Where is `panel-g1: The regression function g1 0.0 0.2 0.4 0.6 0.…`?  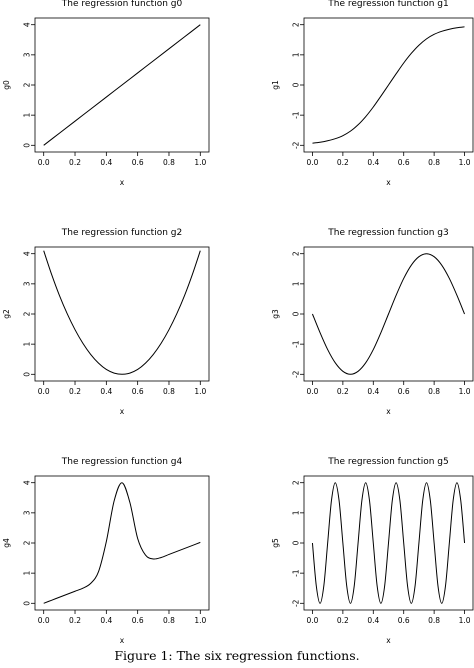 panel-g1: The regression function g1 0.0 0.2 0.4 0.6 0.… is located at coordinates (372, 93).